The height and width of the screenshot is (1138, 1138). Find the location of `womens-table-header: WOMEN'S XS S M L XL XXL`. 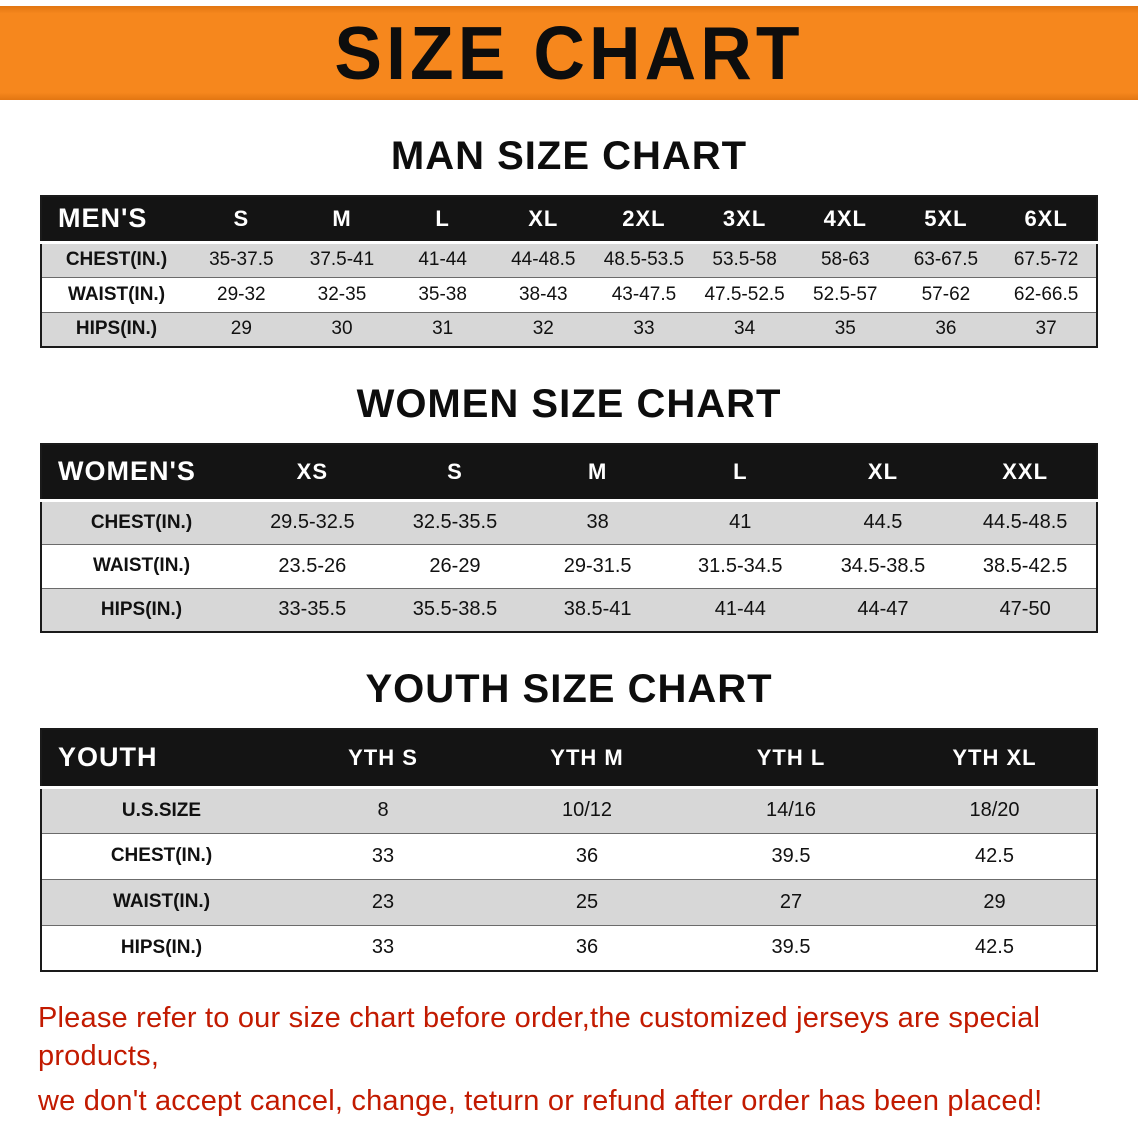

womens-table-header: WOMEN'S XS S M L XL XXL is located at coordinates (569, 473).